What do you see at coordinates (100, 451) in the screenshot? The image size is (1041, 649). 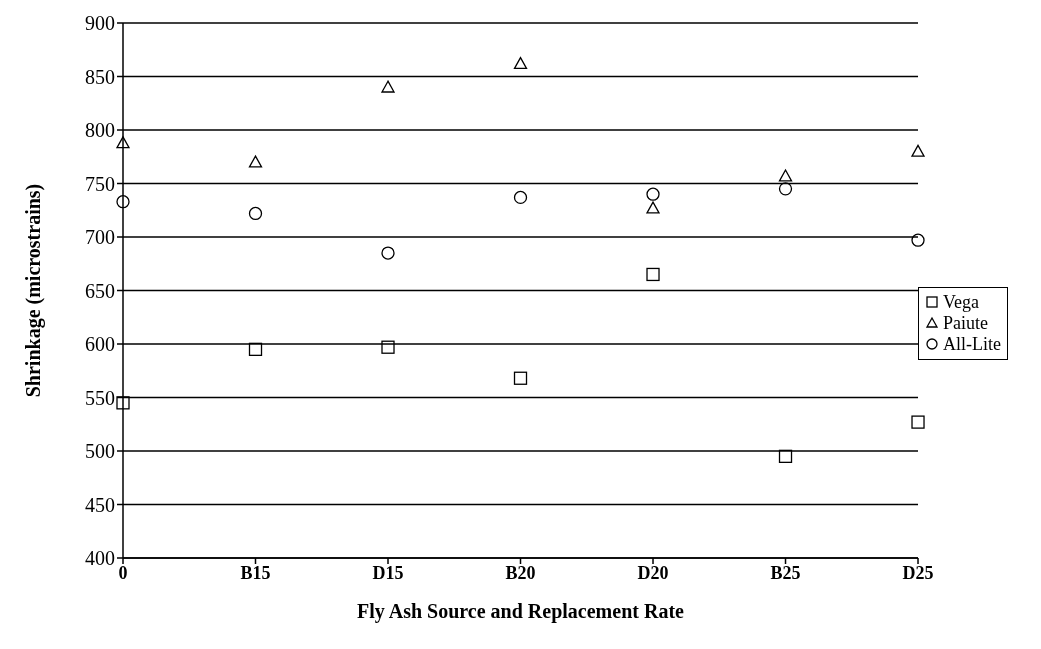 I see `y-tick-label: 500` at bounding box center [100, 451].